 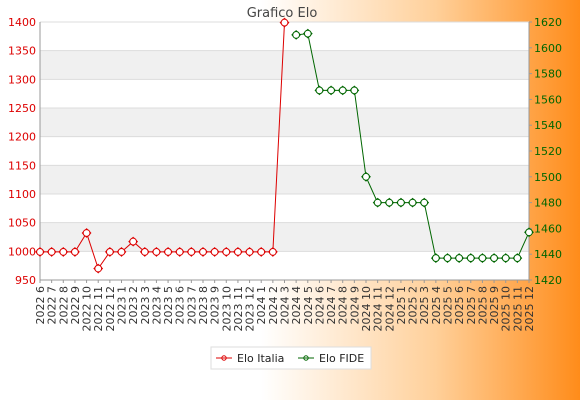 What do you see at coordinates (250, 309) in the screenshot?
I see `x-tick-label: 2023 12` at bounding box center [250, 309].